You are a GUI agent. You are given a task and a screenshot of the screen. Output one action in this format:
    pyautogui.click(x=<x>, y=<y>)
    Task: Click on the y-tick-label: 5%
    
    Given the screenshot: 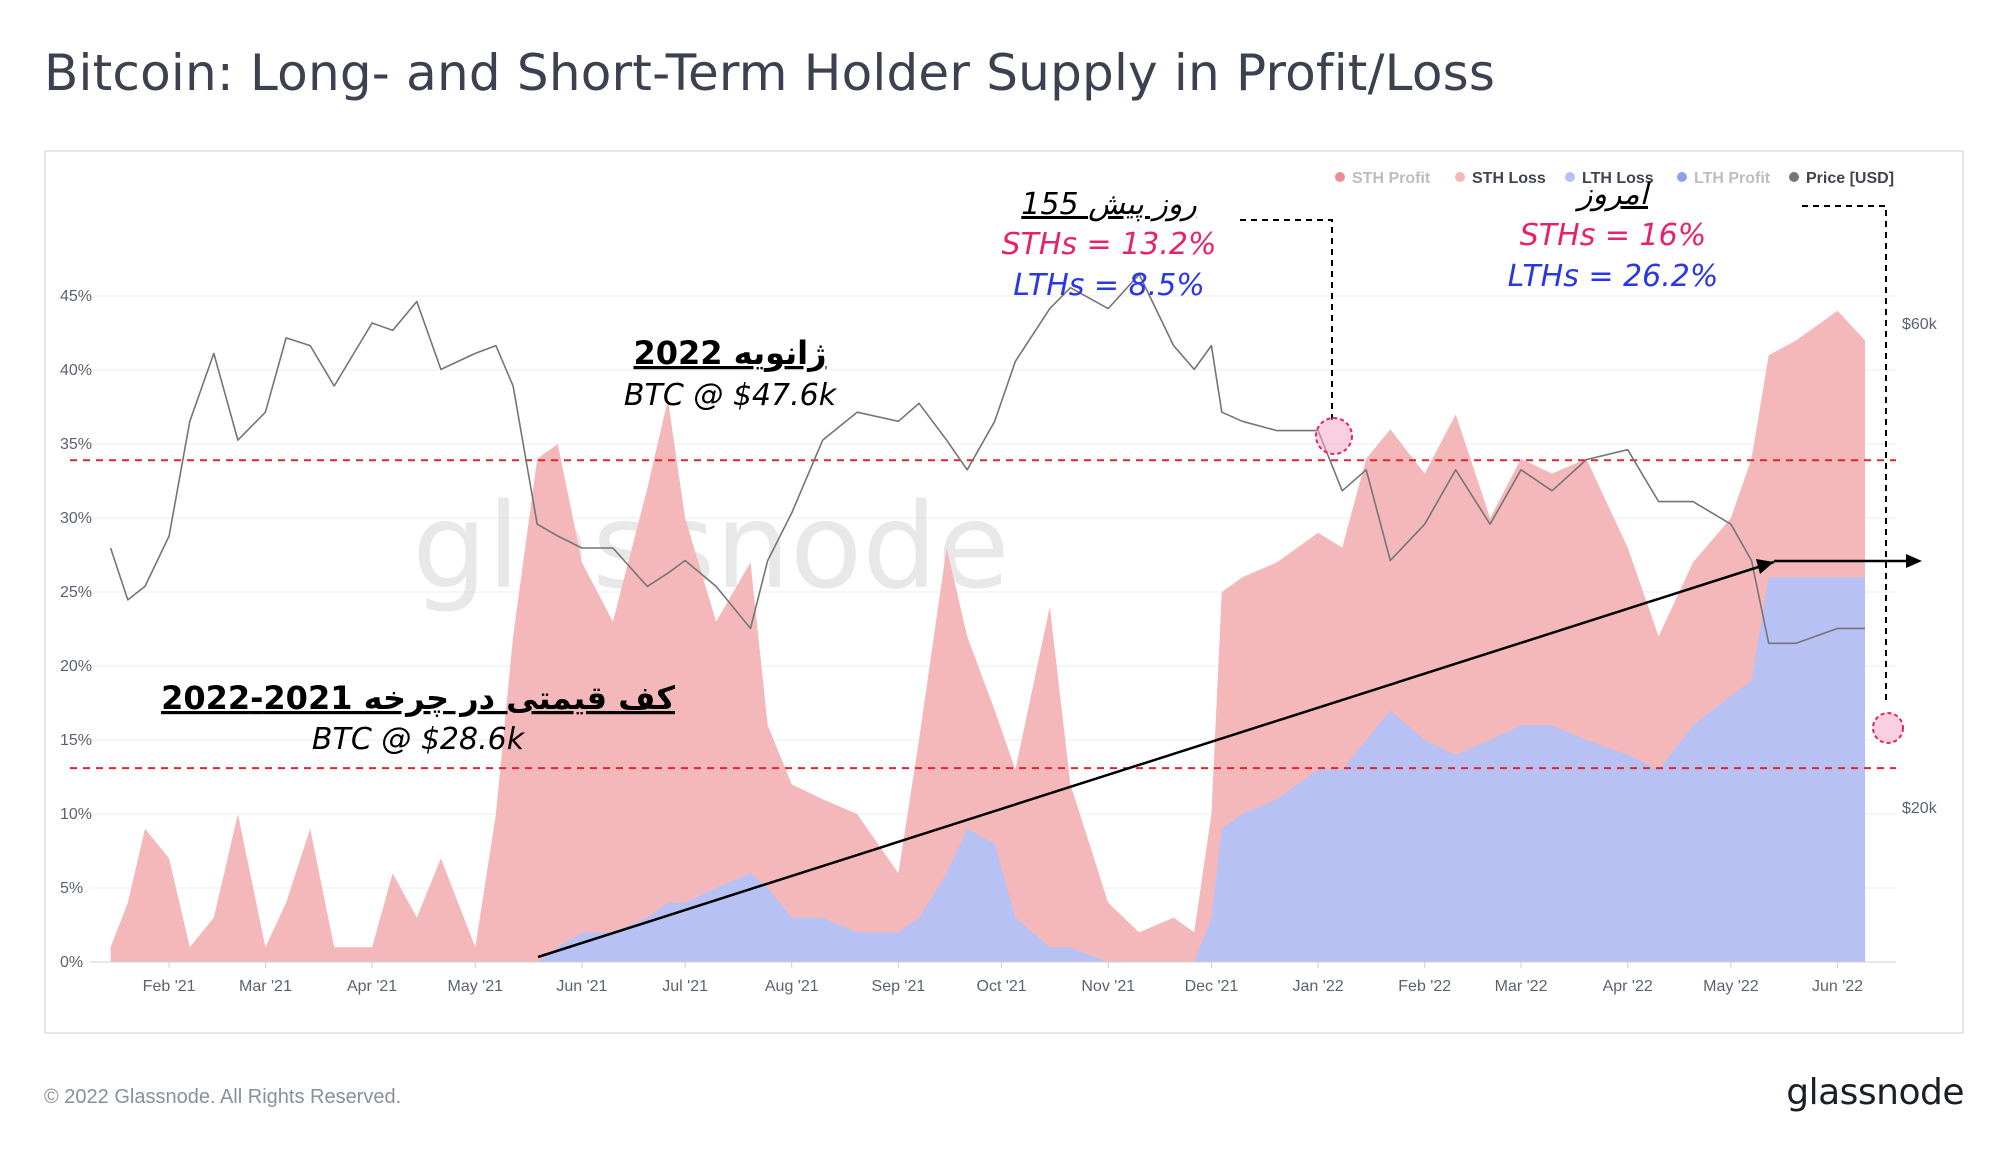 What is the action you would take?
    pyautogui.click(x=71, y=888)
    